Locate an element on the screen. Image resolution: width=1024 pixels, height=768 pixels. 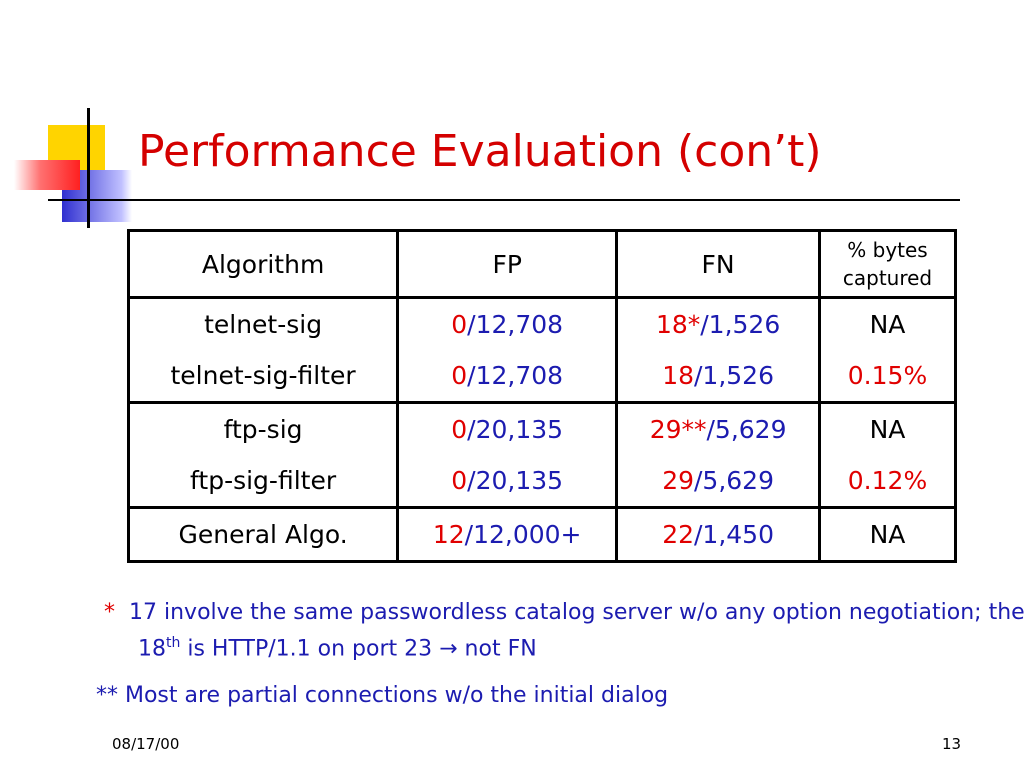
header-cell: FP is located at coordinates (507, 264).